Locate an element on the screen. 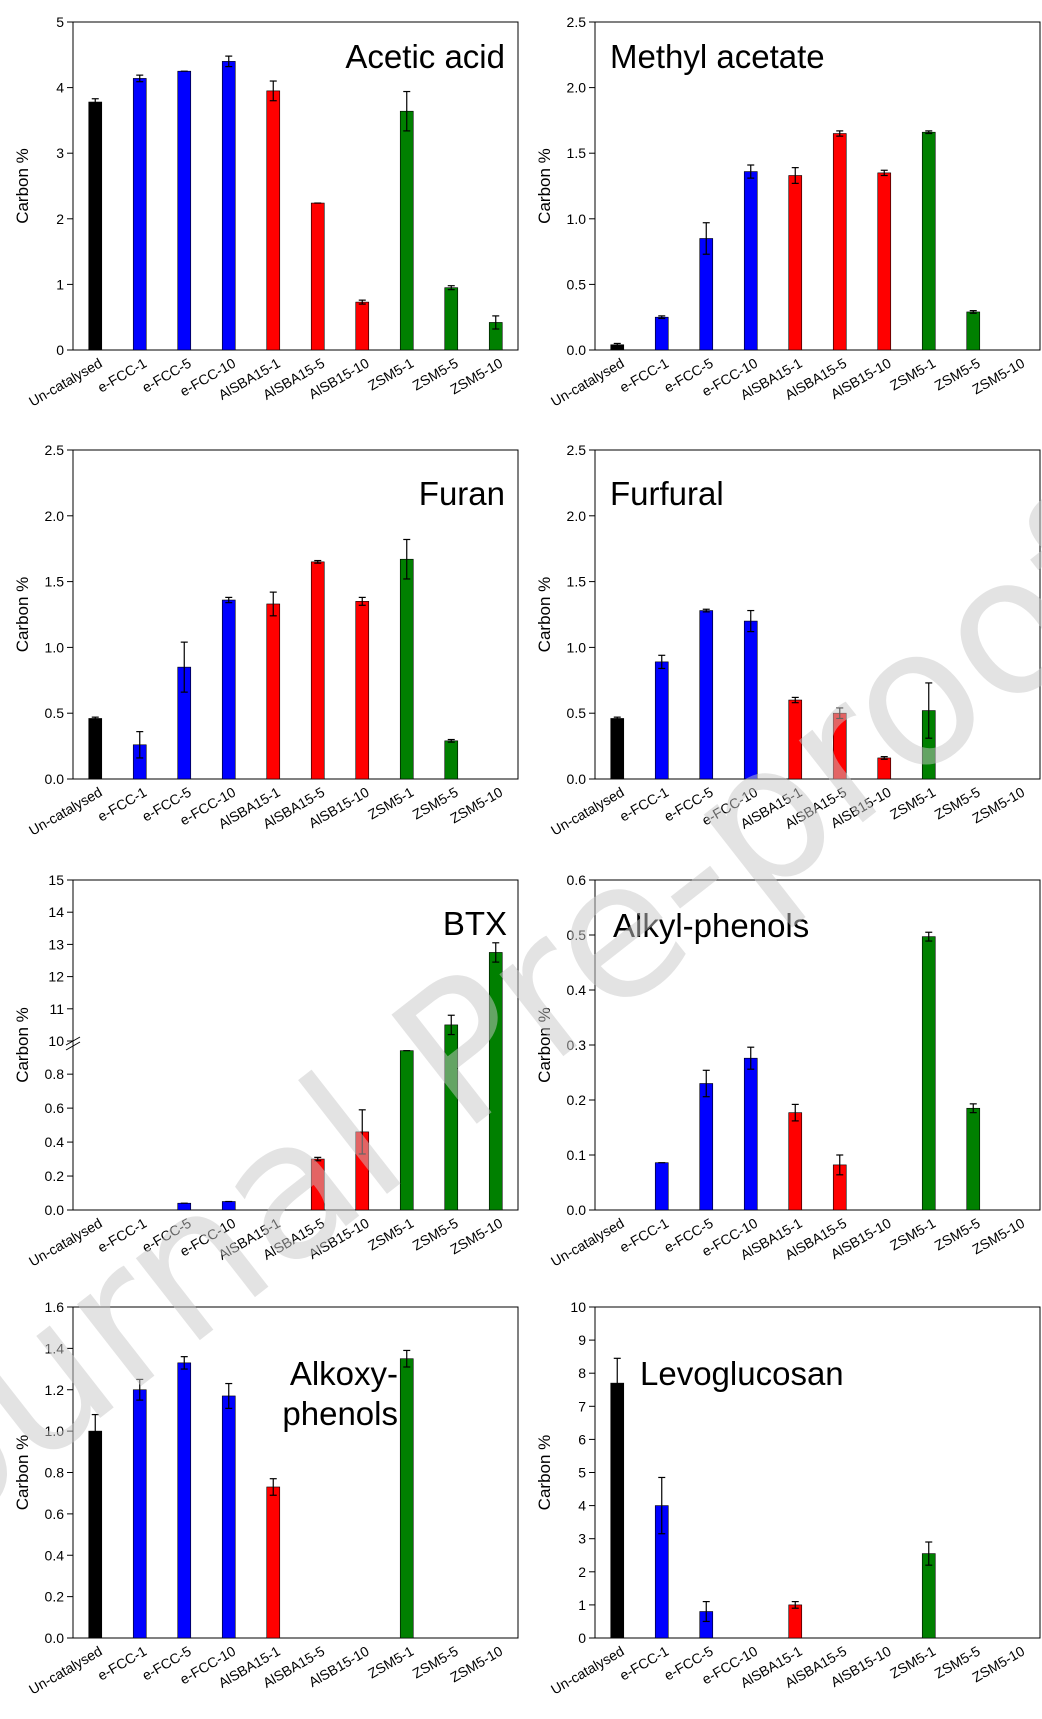  y-tick-label: 1 is located at coordinates (60, 284).